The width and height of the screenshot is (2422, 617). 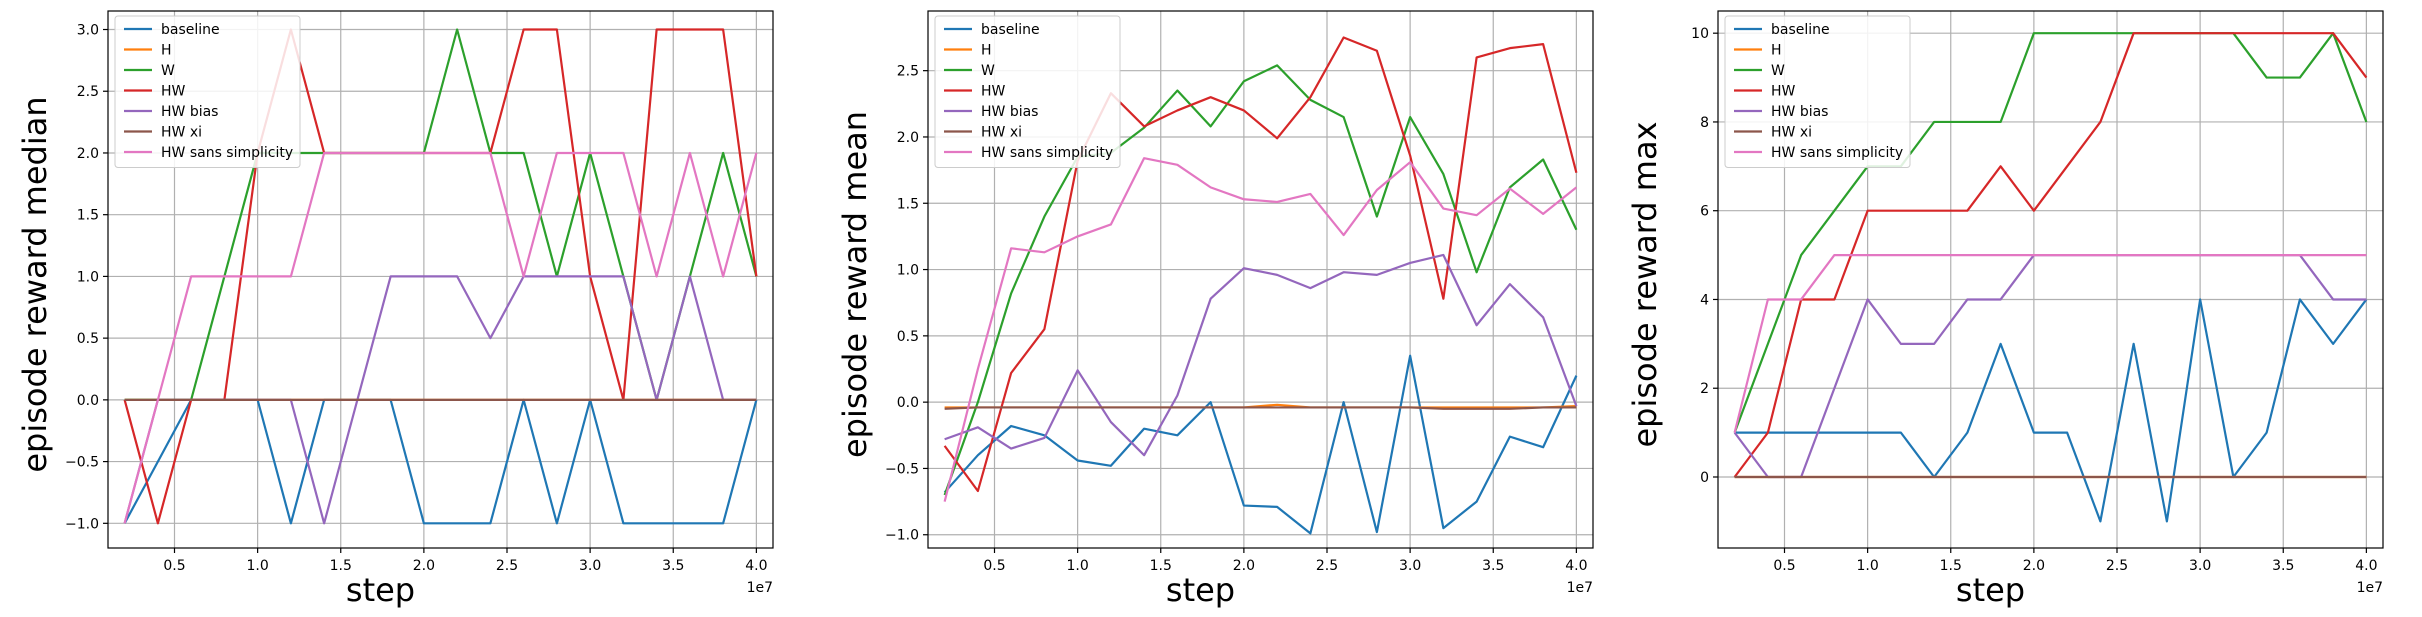 What do you see at coordinates (1260, 408) in the screenshot?
I see `series-line-hw-xi` at bounding box center [1260, 408].